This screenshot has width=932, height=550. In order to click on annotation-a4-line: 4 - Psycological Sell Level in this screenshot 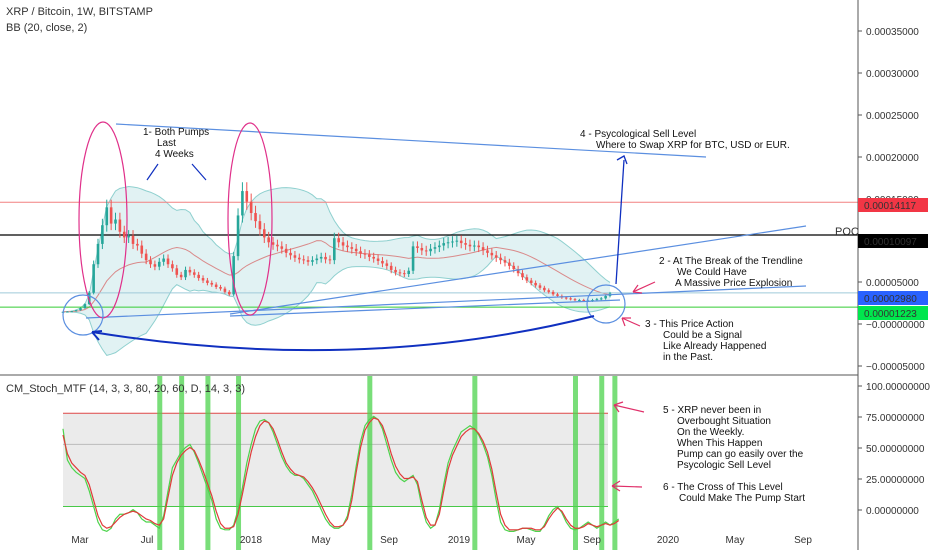, I will do `click(638, 134)`.